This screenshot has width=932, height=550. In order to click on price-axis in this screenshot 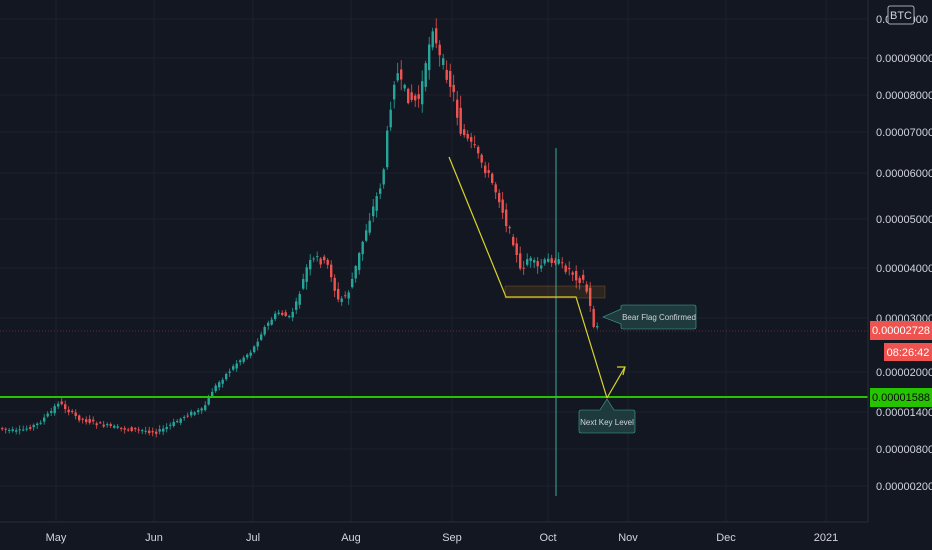, I will do `click(900, 261)`.